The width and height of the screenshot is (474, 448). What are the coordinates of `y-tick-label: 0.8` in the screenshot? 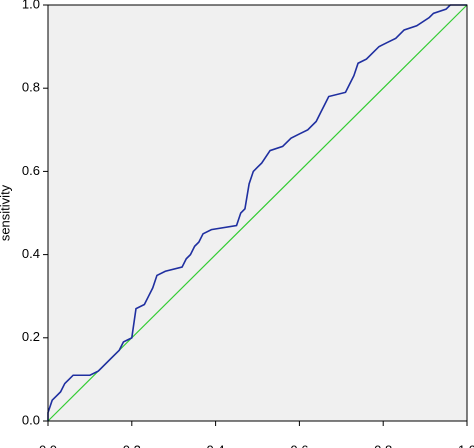 It's located at (31, 87).